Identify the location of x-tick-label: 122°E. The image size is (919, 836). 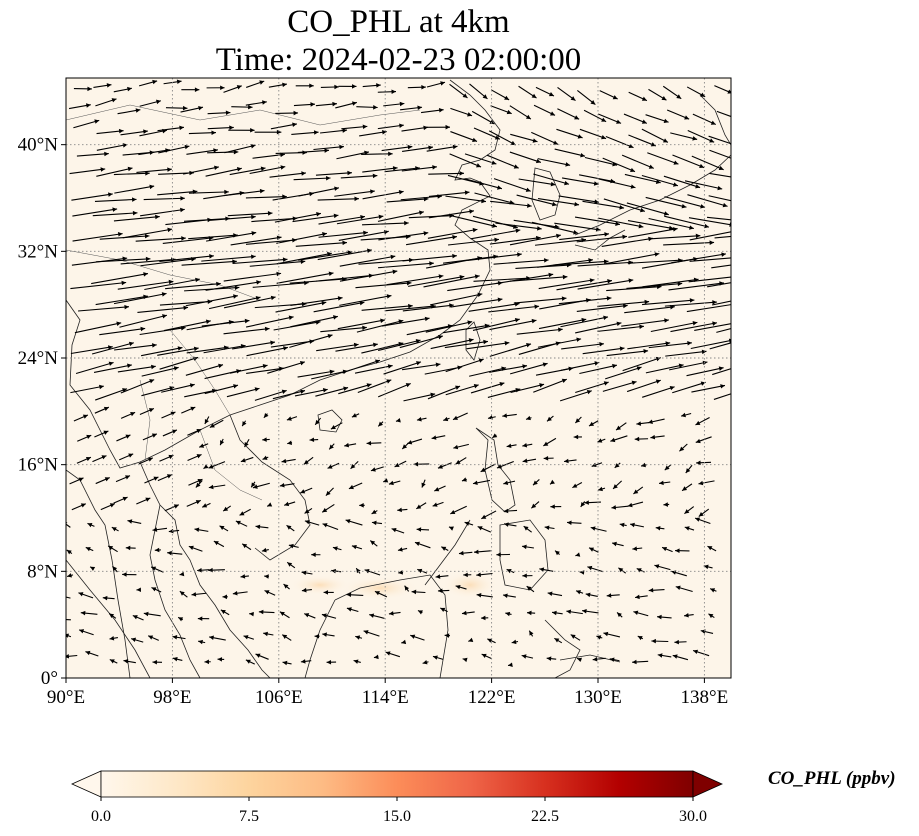
(492, 697).